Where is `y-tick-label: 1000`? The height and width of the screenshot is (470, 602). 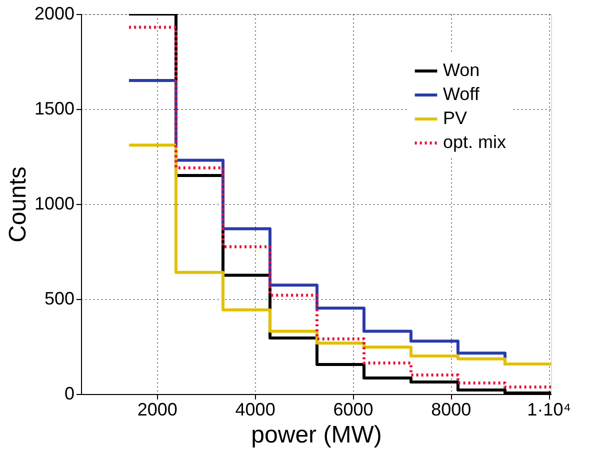
y-tick-label: 1000 is located at coordinates (54, 204).